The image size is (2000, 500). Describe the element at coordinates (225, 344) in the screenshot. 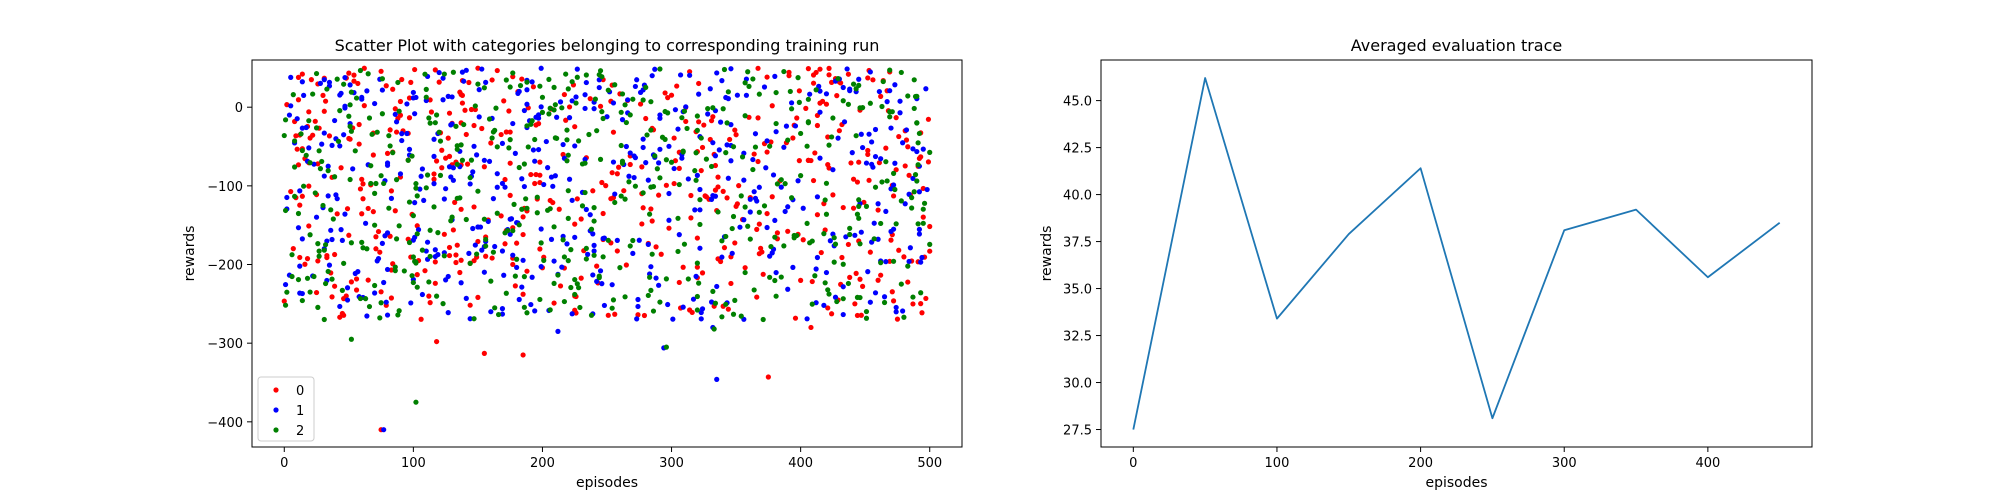

I see `y-tick-label: −300` at that location.